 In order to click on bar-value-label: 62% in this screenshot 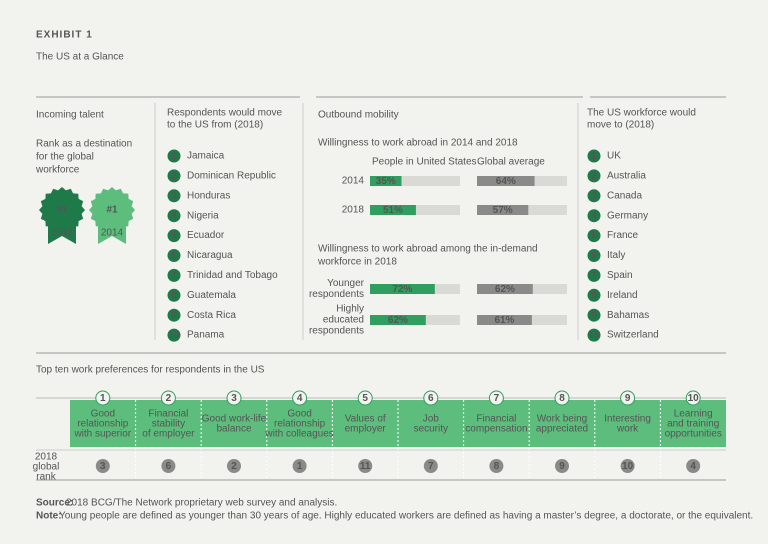, I will do `click(505, 289)`.